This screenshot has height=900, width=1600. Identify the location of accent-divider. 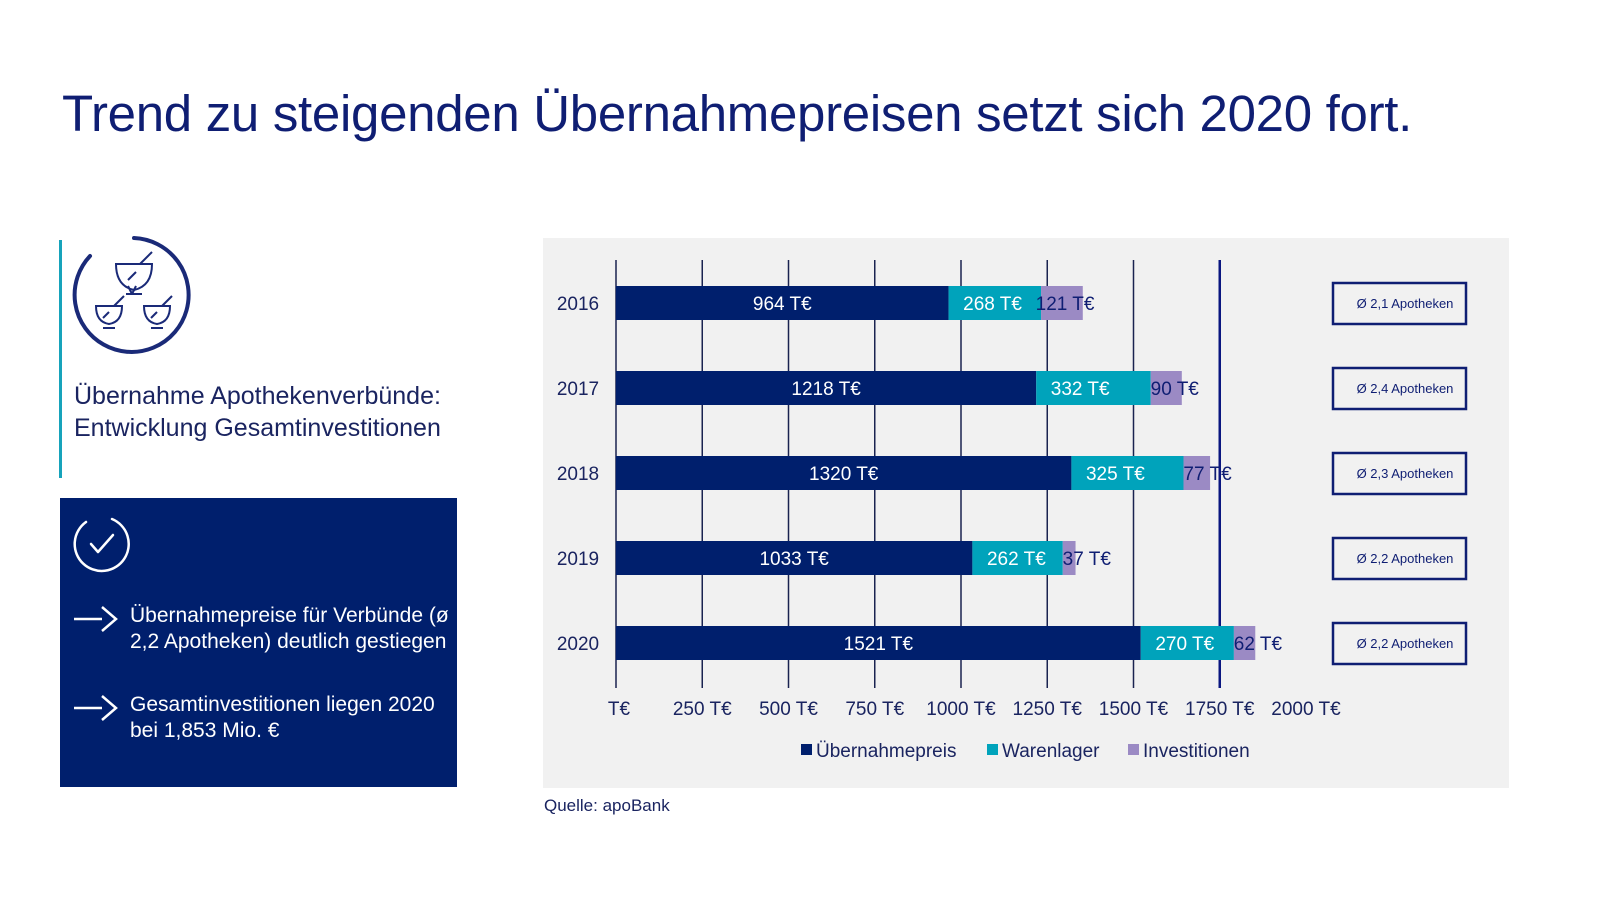
(60, 359).